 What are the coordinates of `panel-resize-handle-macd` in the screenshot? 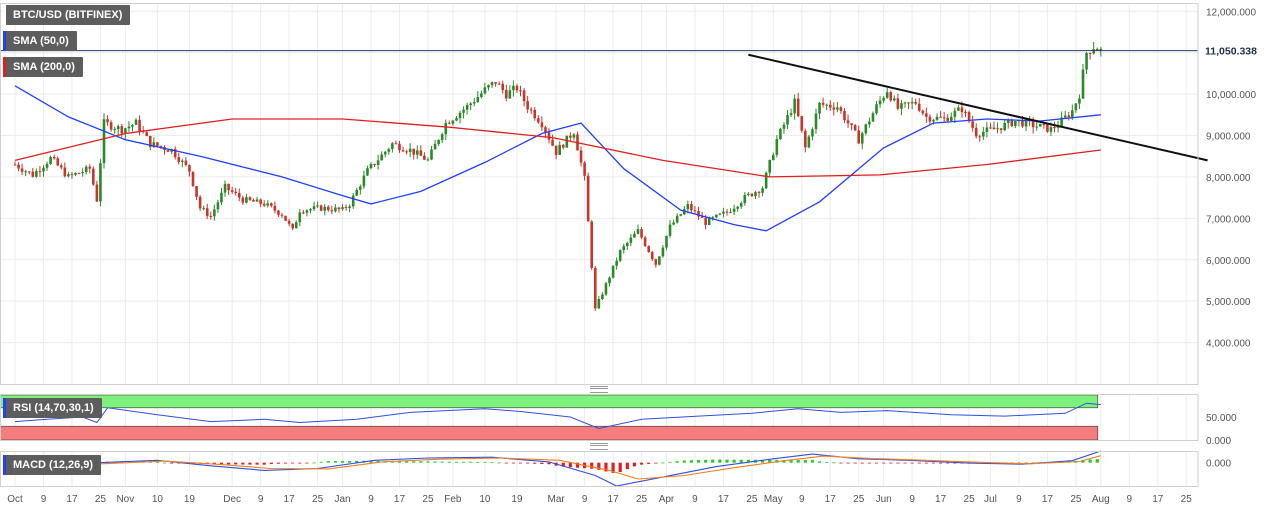 It's located at (599, 446).